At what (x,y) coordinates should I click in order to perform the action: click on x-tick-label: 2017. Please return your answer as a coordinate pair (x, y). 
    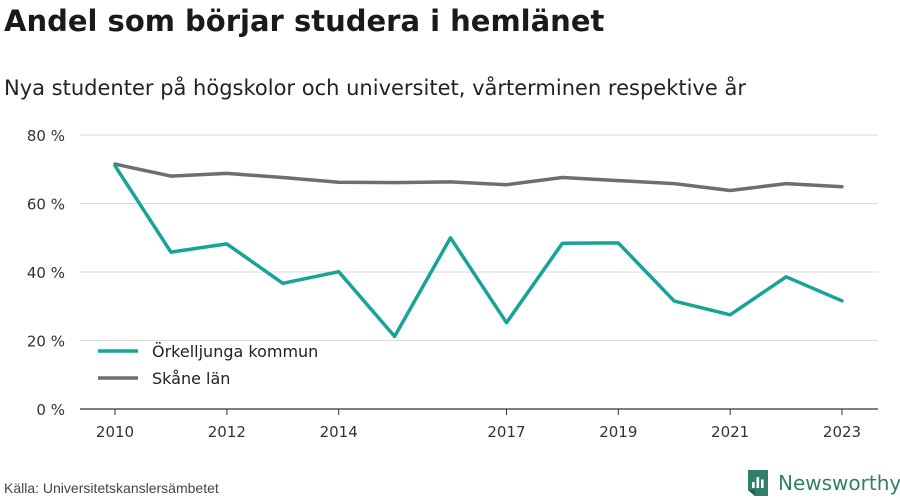
    Looking at the image, I should click on (506, 432).